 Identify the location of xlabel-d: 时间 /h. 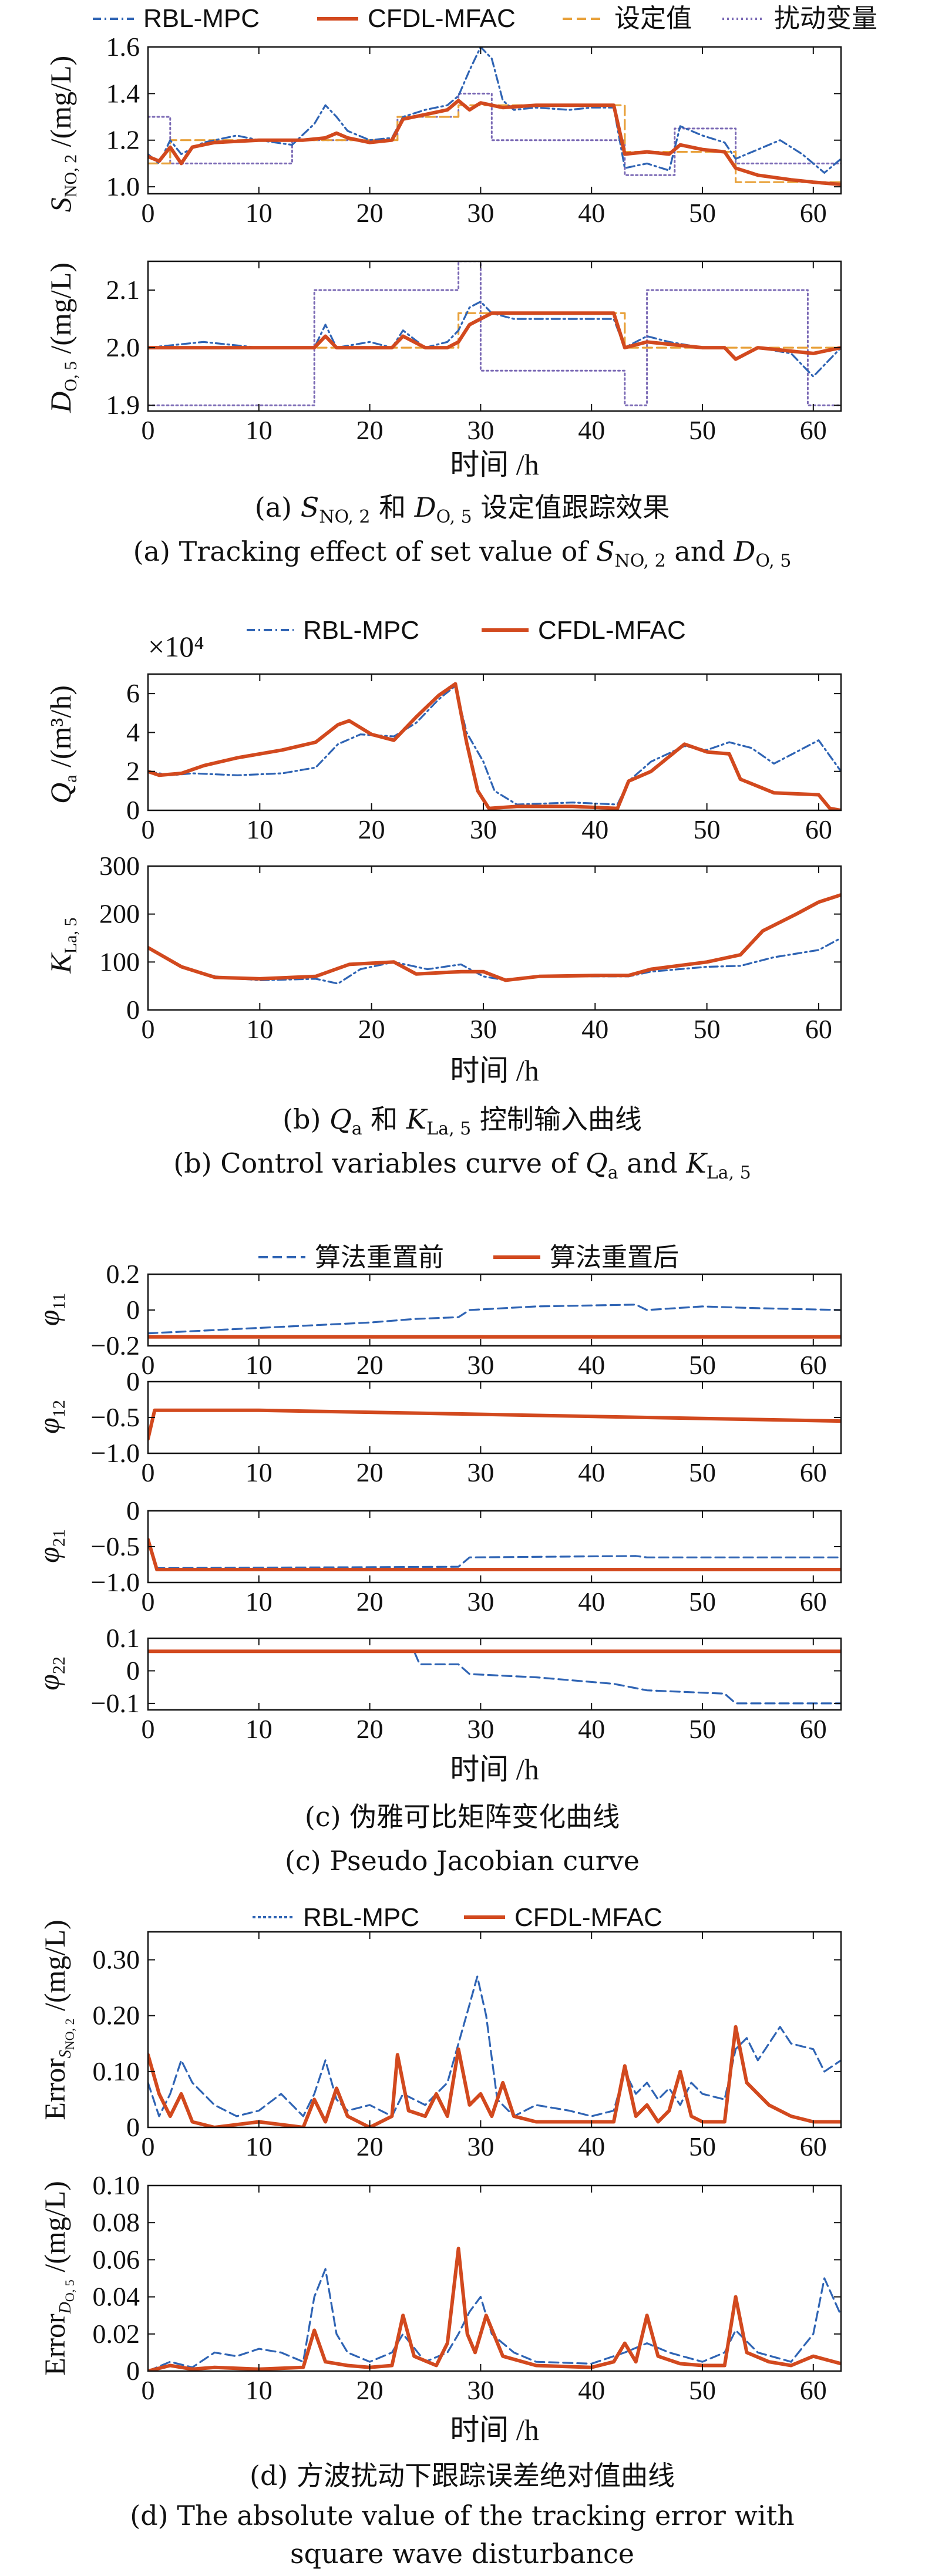
(494, 2429).